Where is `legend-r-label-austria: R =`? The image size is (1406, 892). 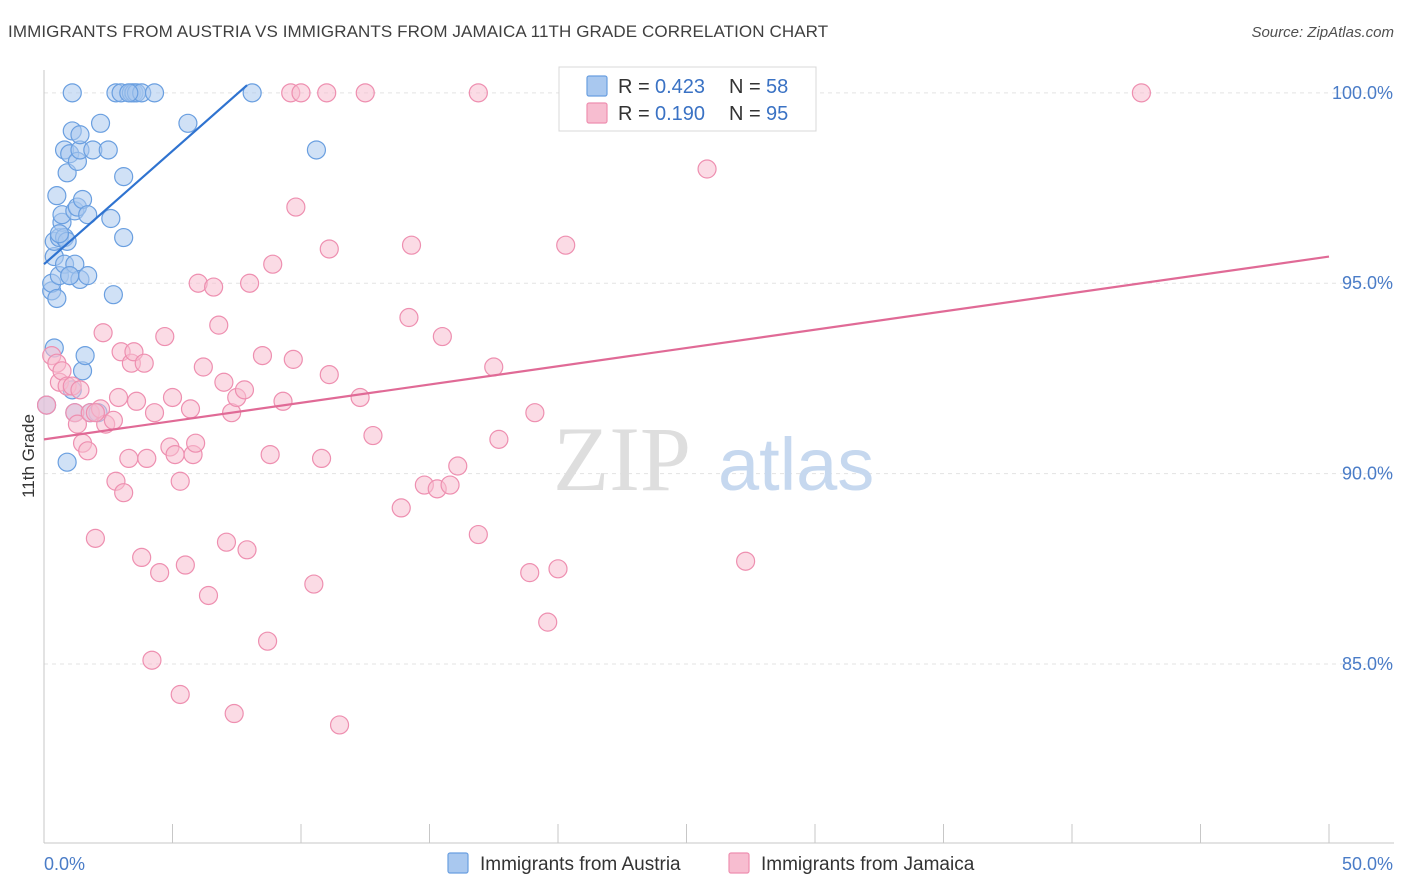
legend-r-label-austria: R = is located at coordinates (634, 87).